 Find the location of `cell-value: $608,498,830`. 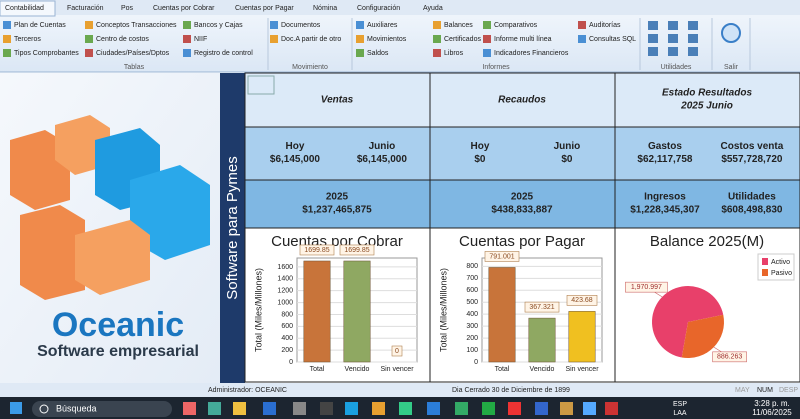

cell-value: $608,498,830 is located at coordinates (752, 210).